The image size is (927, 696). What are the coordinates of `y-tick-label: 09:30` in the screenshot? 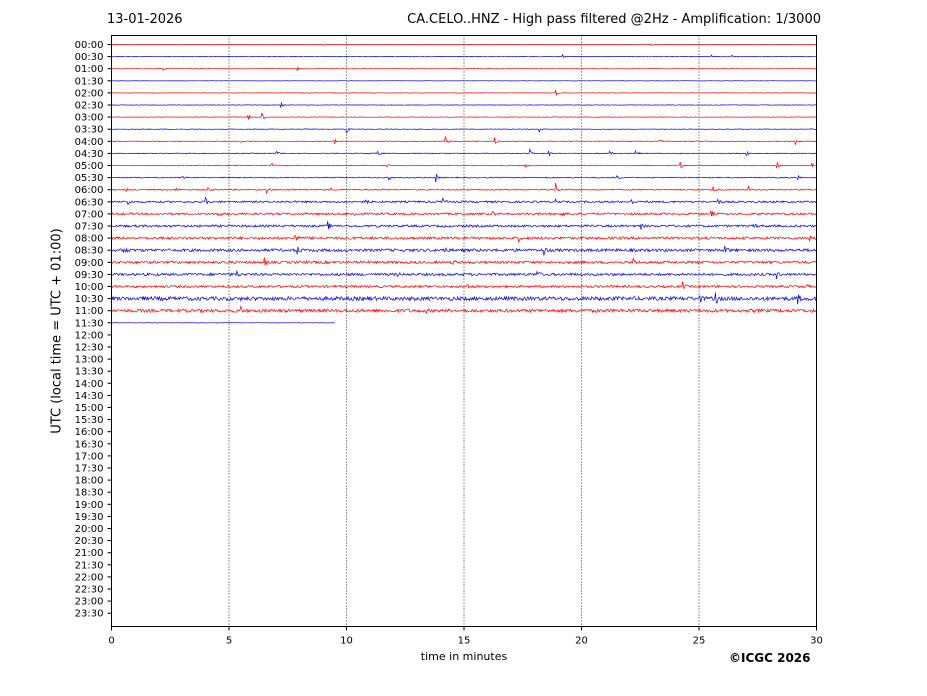 It's located at (89, 275).